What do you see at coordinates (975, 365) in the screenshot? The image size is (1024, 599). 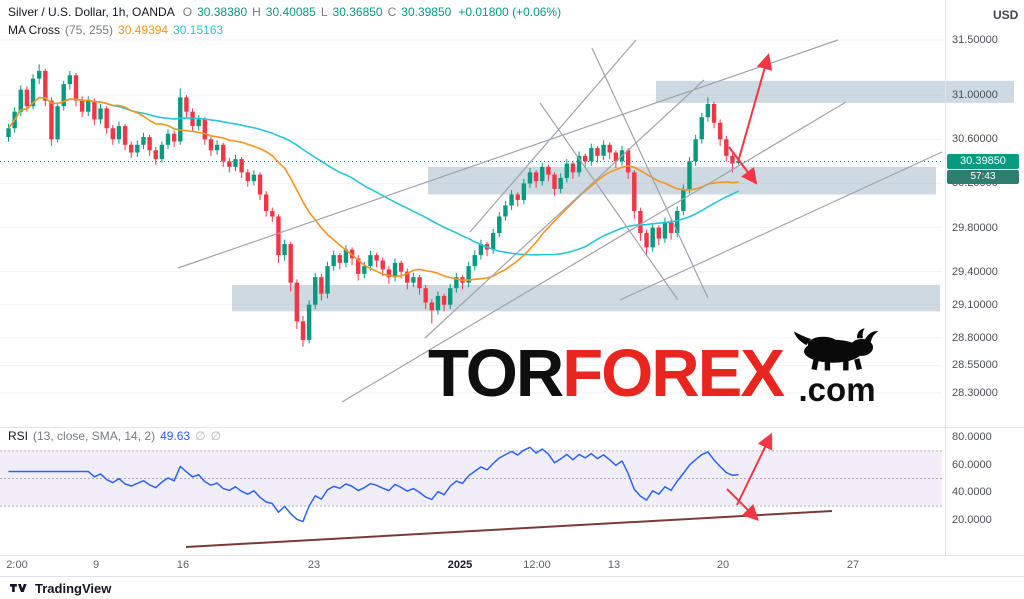 I see `price-axis-label: 28.55000` at bounding box center [975, 365].